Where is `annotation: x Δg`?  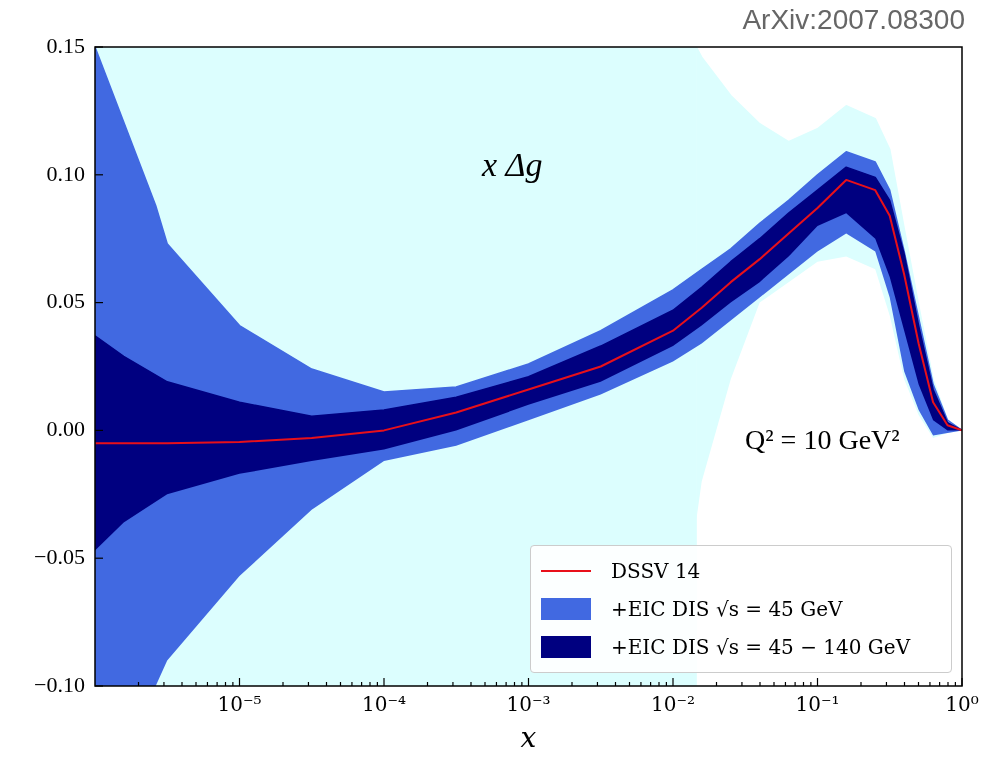 annotation: x Δg is located at coordinates (512, 165).